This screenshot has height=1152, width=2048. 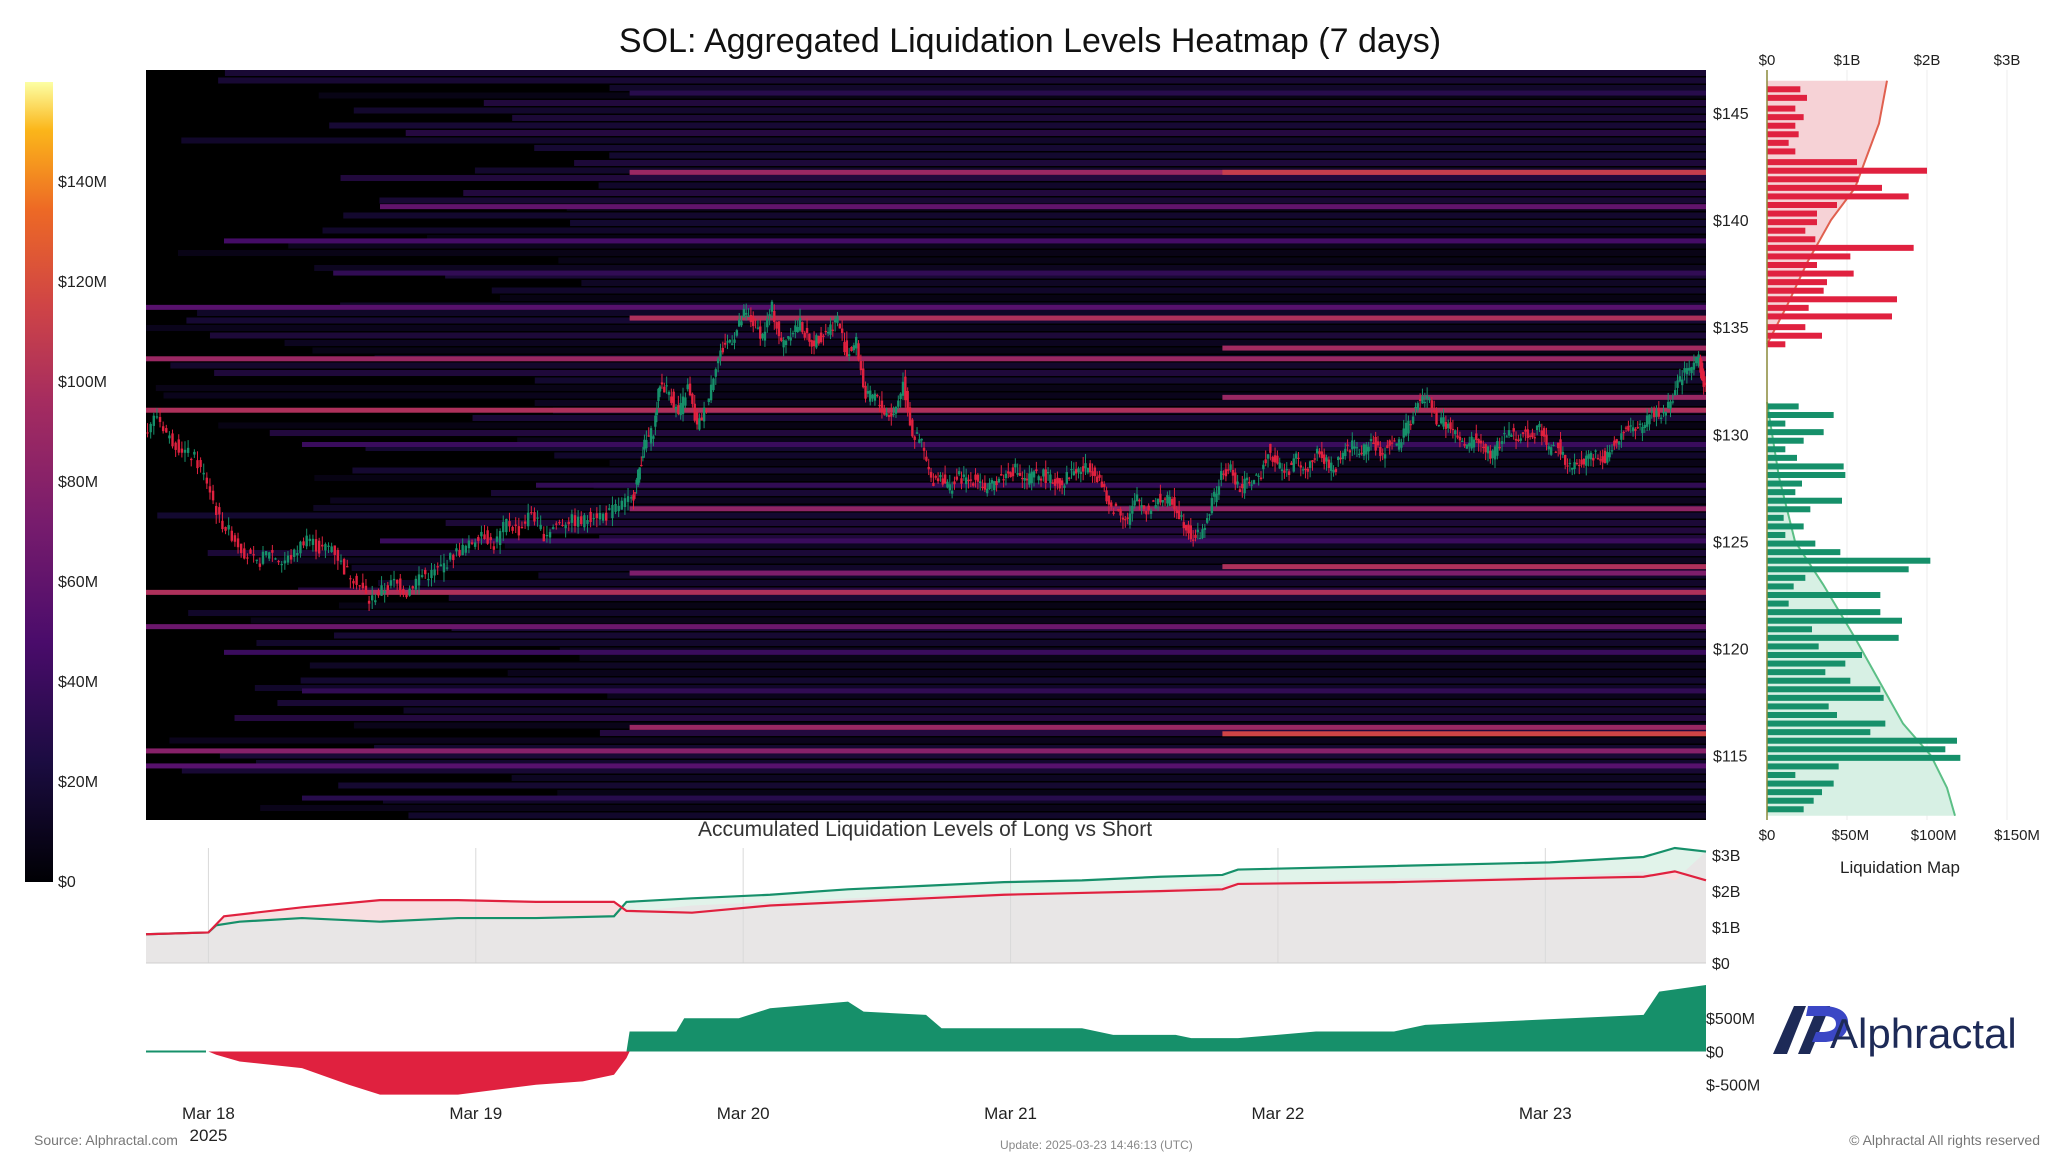 What do you see at coordinates (1545, 1113) in the screenshot?
I see `date-tick-label: Mar 23` at bounding box center [1545, 1113].